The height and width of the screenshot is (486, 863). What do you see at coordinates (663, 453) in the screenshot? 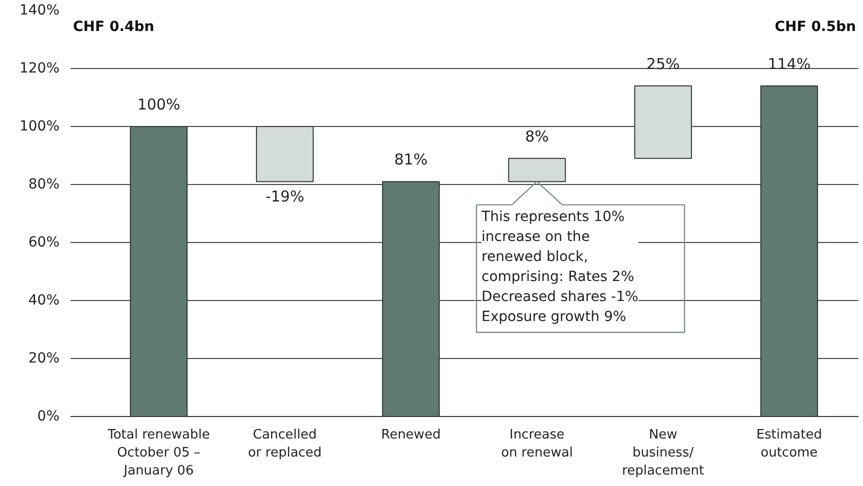
I see `x-tick-label: New business/ replacement` at bounding box center [663, 453].